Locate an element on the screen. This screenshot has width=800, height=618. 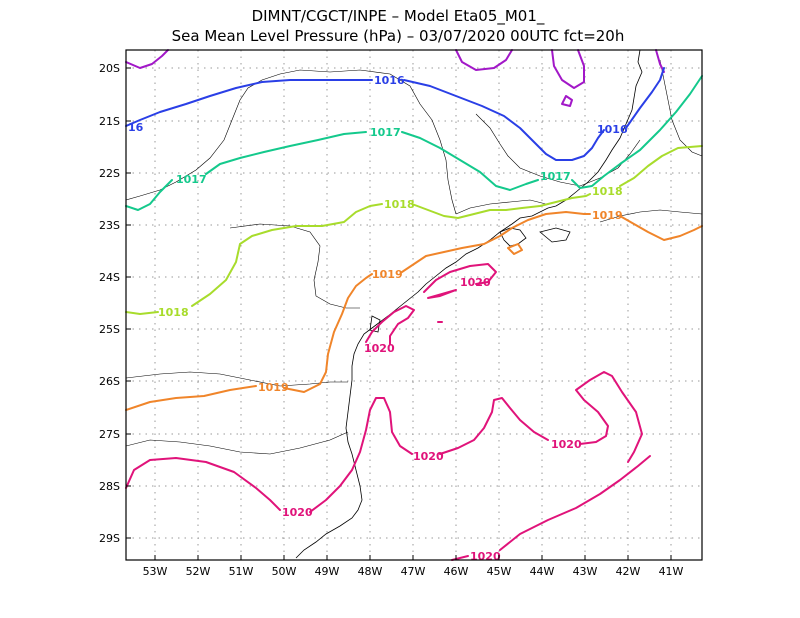
isobar-1019-label-1: 1019 is located at coordinates (387, 274).